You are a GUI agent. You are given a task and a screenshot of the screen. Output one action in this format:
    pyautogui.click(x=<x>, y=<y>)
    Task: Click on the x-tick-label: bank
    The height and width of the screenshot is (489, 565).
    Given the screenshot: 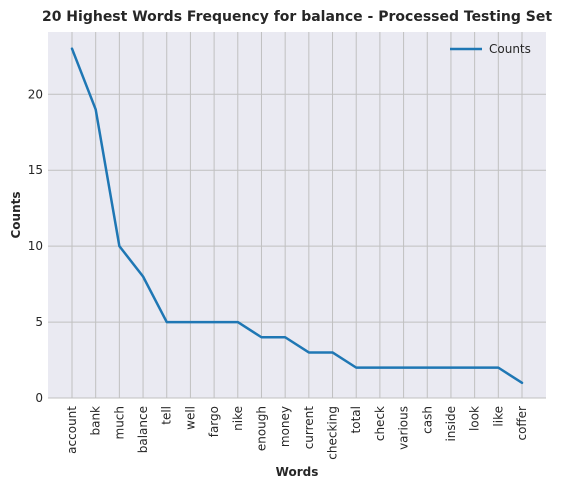 What is the action you would take?
    pyautogui.click(x=96, y=421)
    